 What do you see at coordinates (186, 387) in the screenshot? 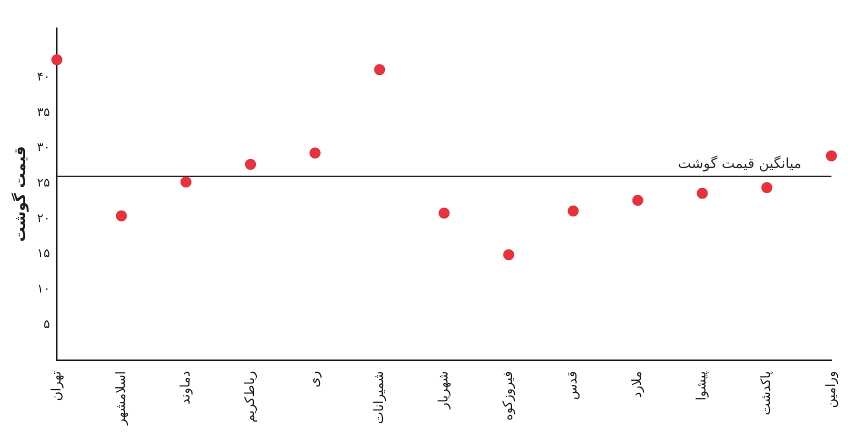
I see `x-tick-label: دماوند` at bounding box center [186, 387].